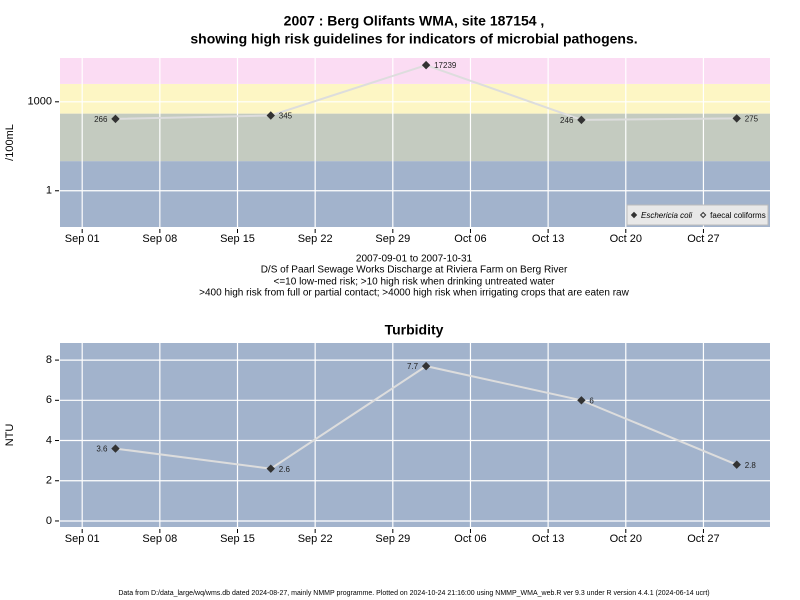 The height and width of the screenshot is (600, 800). What do you see at coordinates (49, 481) in the screenshot?
I see `y-tick-label: 2` at bounding box center [49, 481].